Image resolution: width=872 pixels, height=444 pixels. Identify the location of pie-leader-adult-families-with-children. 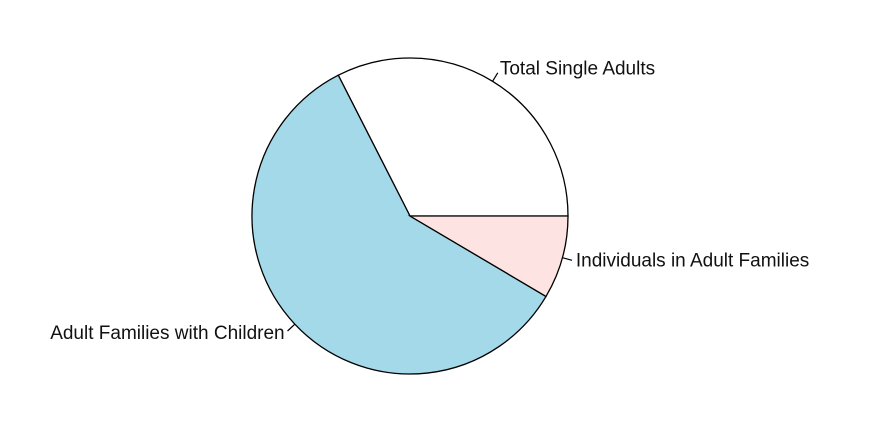
(291, 327).